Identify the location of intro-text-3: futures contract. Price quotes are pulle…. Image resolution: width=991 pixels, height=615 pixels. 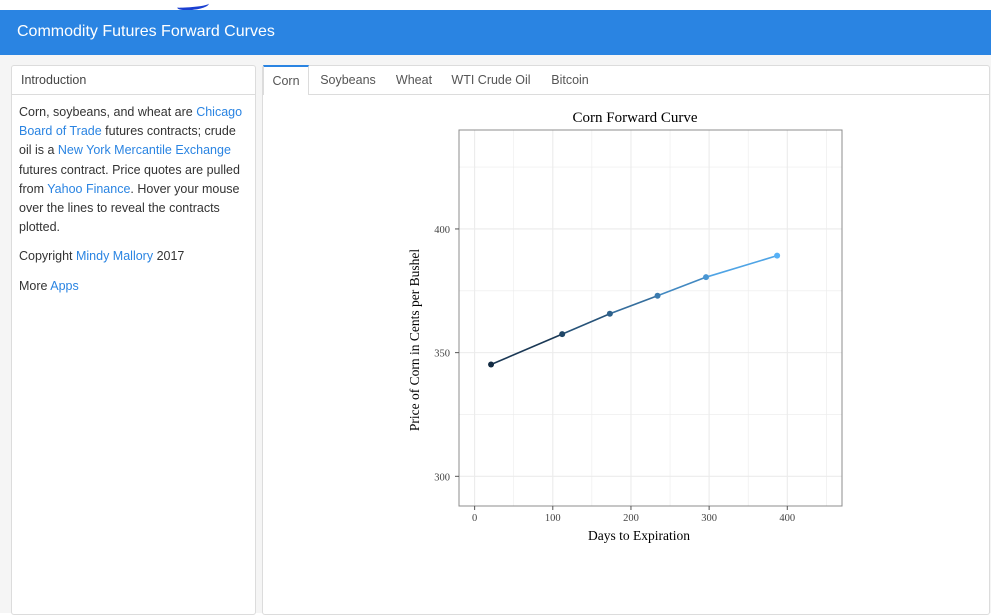
(129, 179).